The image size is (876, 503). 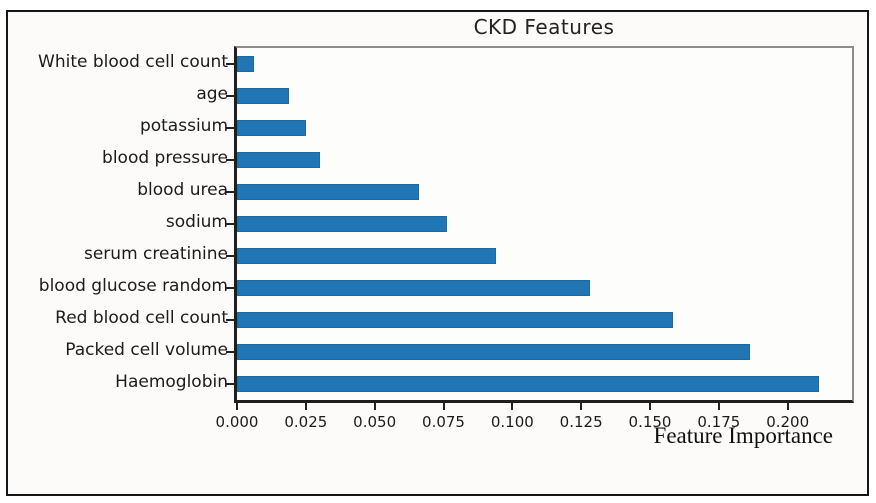 What do you see at coordinates (719, 422) in the screenshot?
I see `x-tick-label: 0.175` at bounding box center [719, 422].